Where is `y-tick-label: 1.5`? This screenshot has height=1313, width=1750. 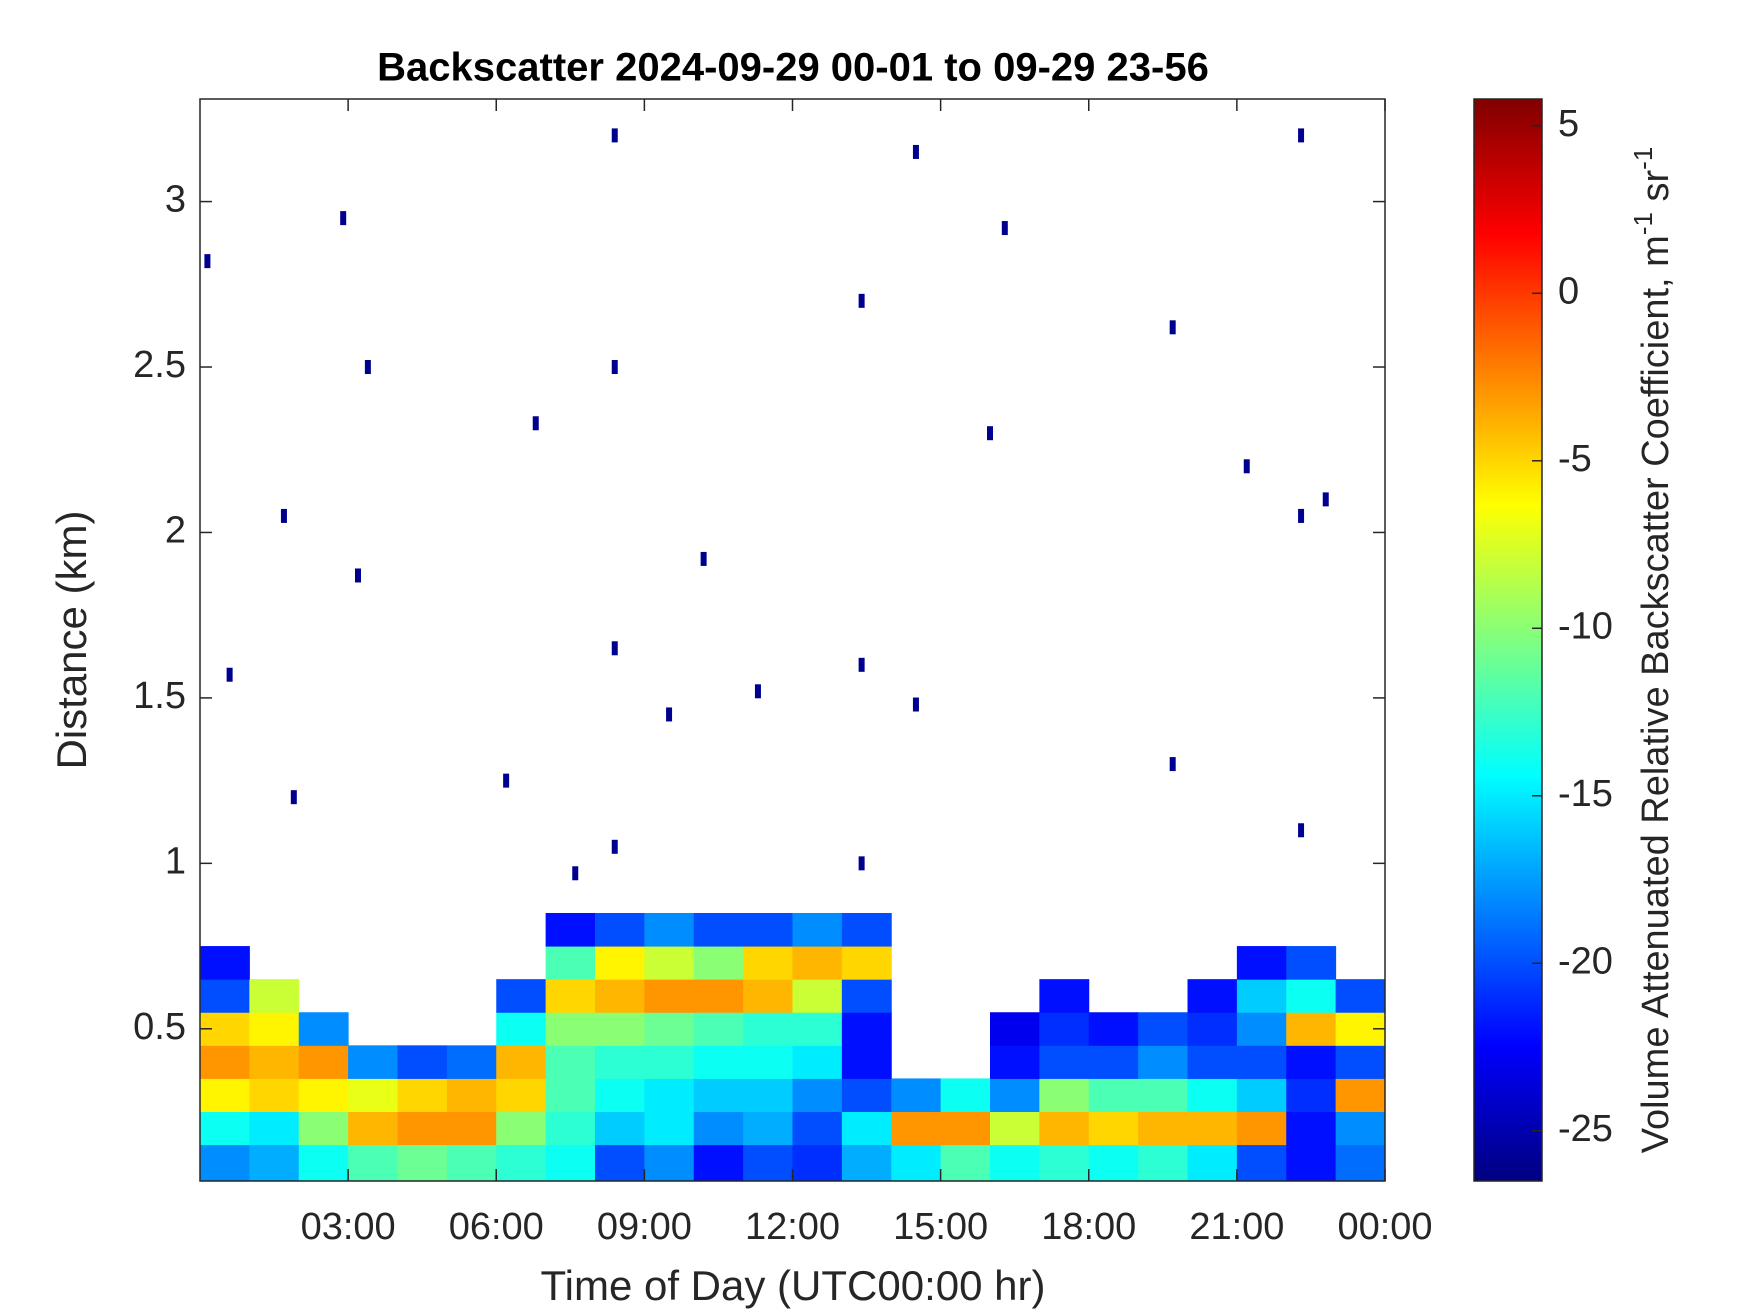 y-tick-label: 1.5 is located at coordinates (159, 696).